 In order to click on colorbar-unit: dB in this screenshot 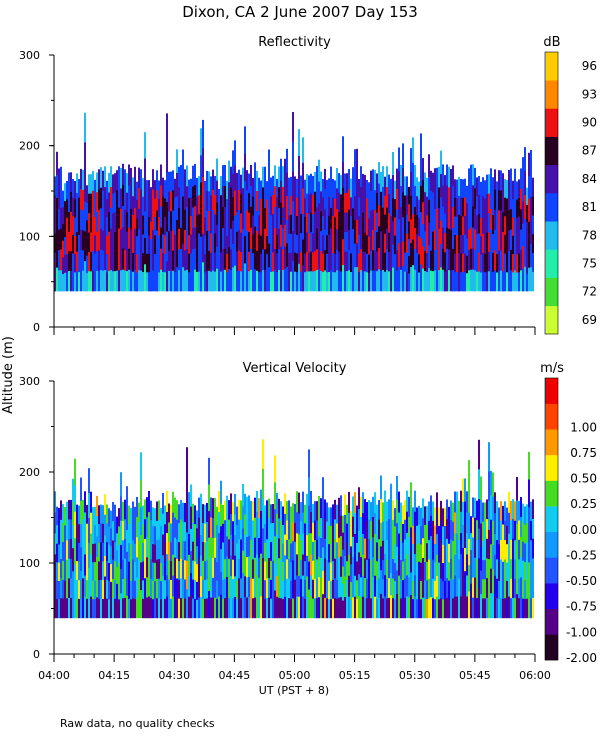, I will do `click(551, 42)`.